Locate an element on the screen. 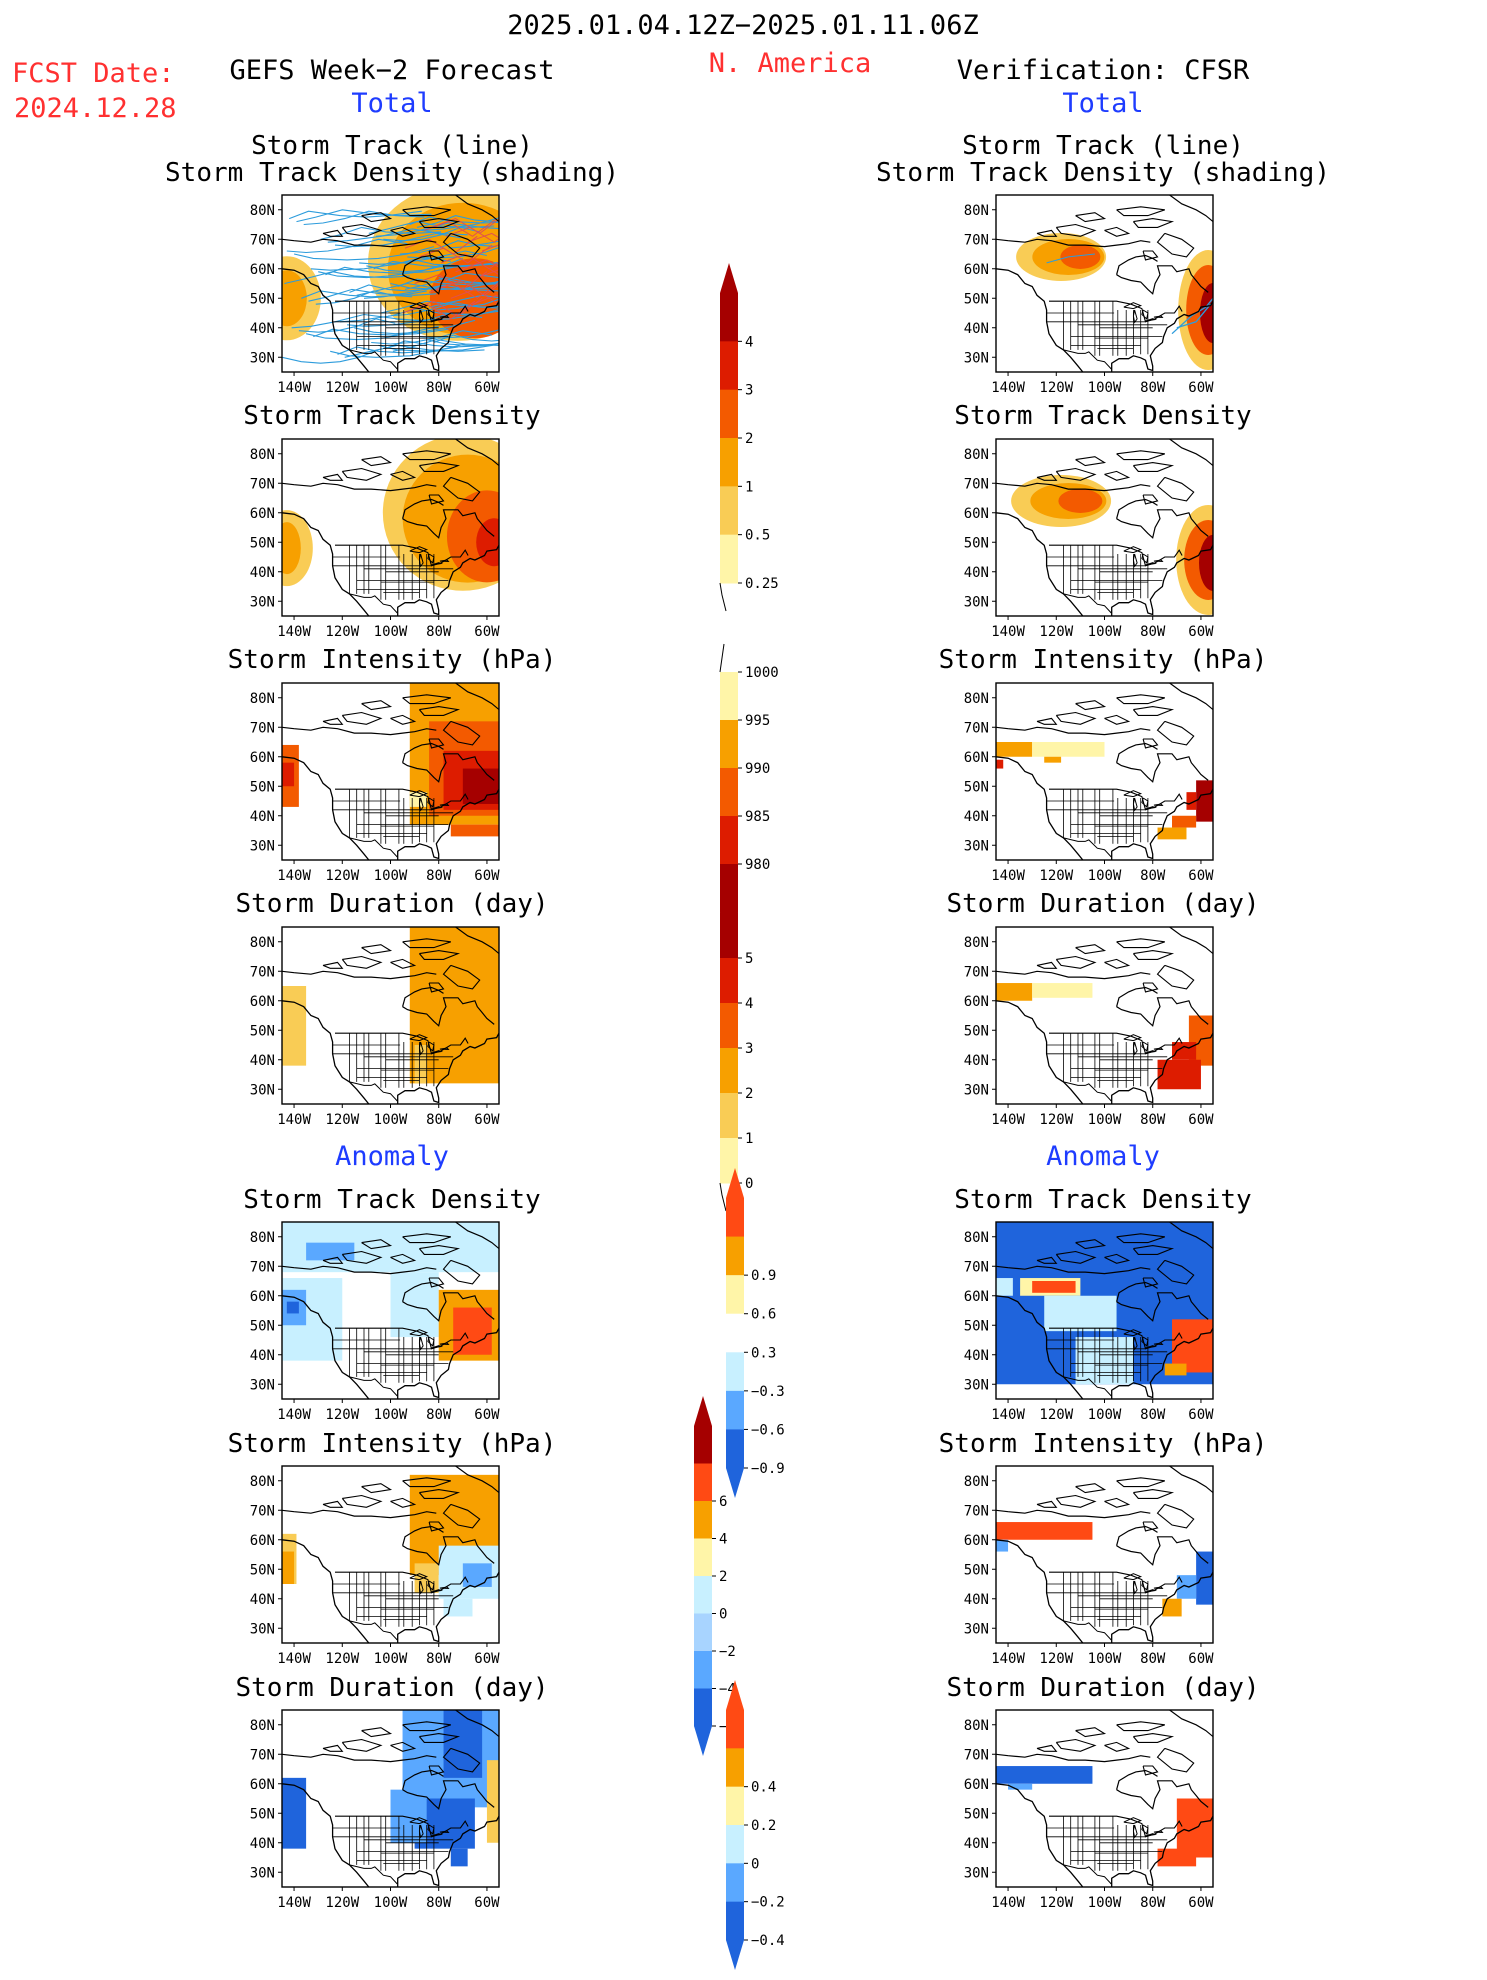 Image resolution: width=1487 pixels, height=1980 pixels. colorbar-label: −0.3 is located at coordinates (768, 1392).